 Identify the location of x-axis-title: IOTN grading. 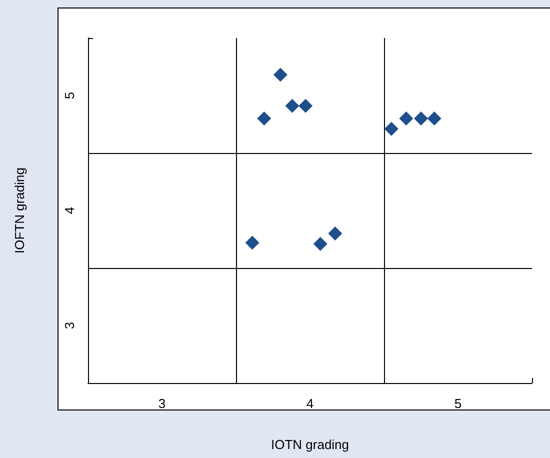
(310, 444).